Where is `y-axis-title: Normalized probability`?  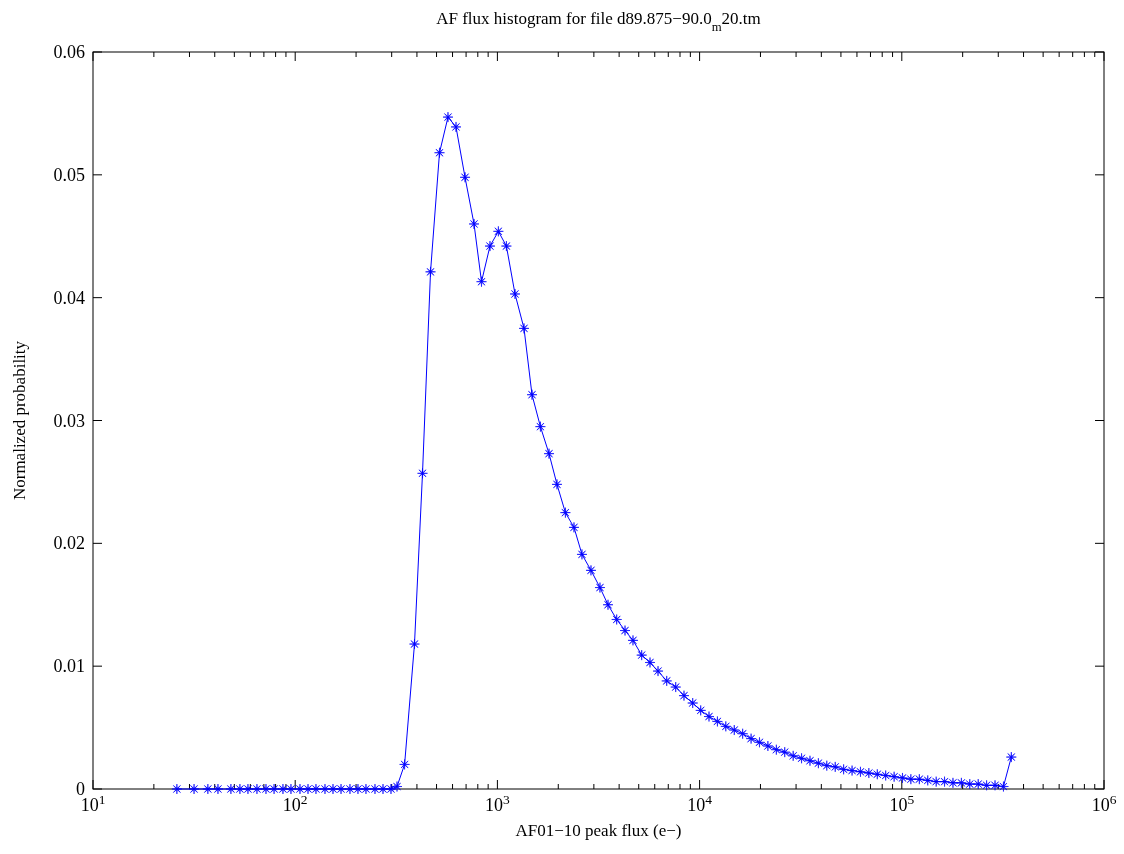 y-axis-title: Normalized probability is located at coordinates (19, 420).